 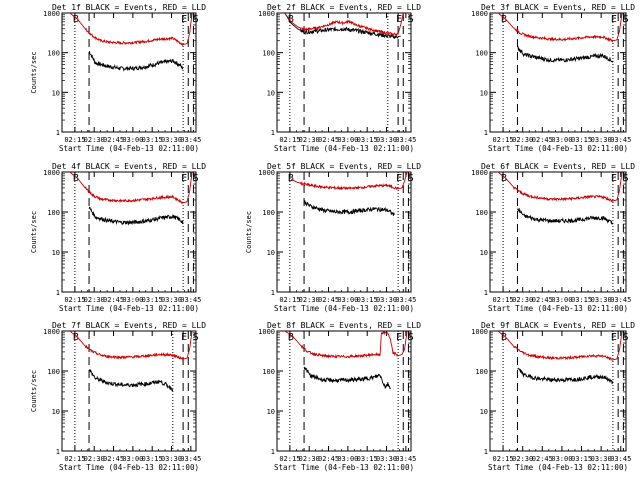 I want to click on chart-title: Det 8f BLACK = Events, RED = LLD, so click(x=344, y=325).